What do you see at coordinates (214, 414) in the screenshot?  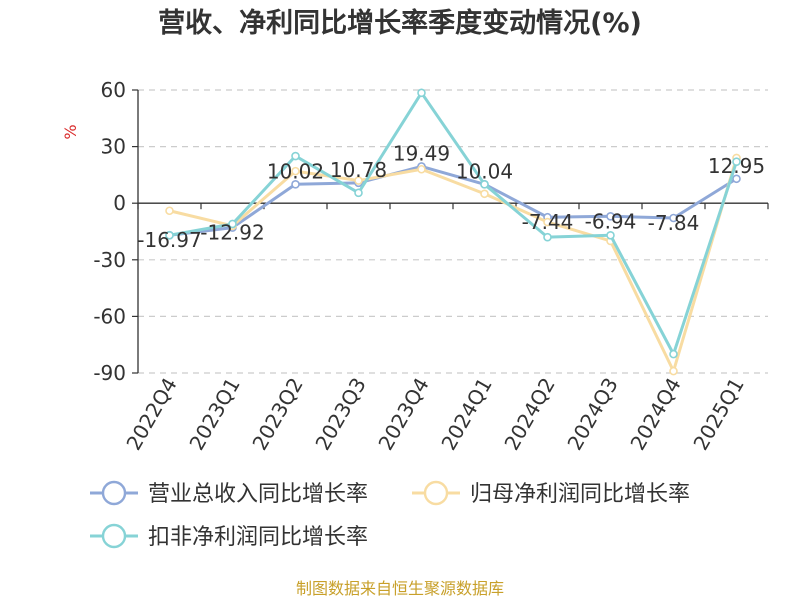 I see `x-tick-label: 2023Q1` at bounding box center [214, 414].